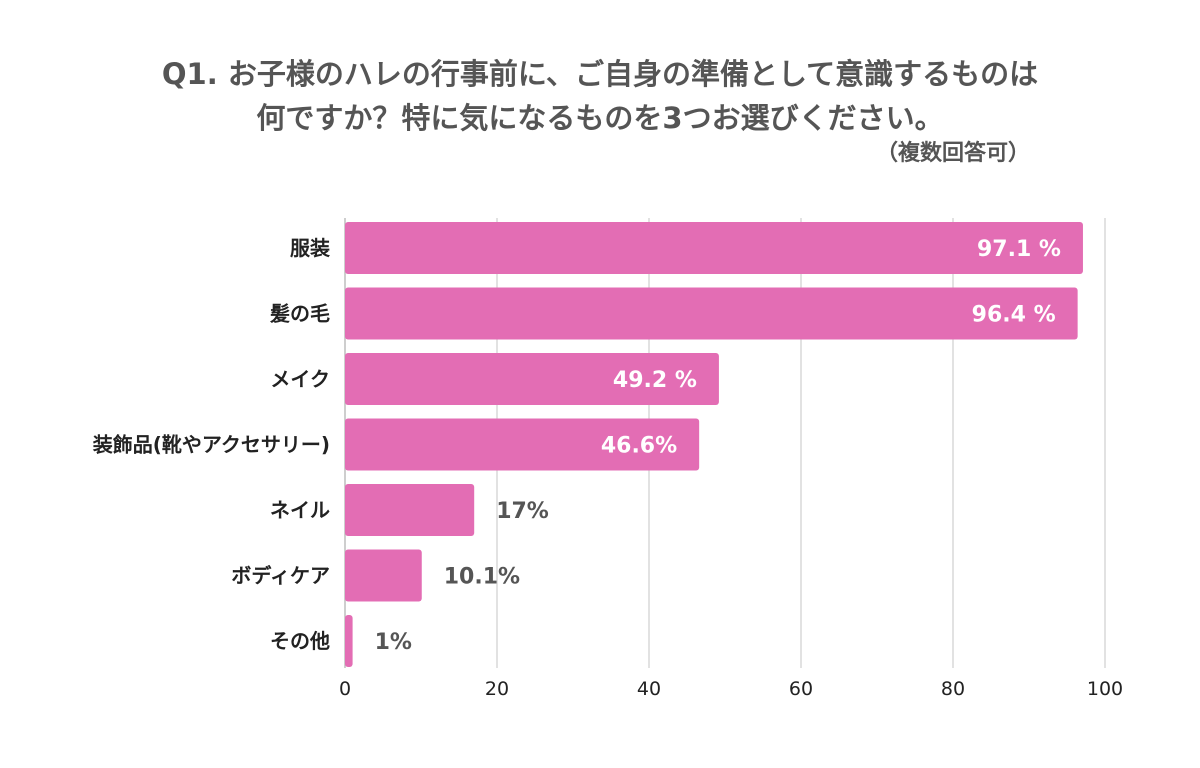  Describe the element at coordinates (649, 689) in the screenshot. I see `x-tick-label: 40` at that location.